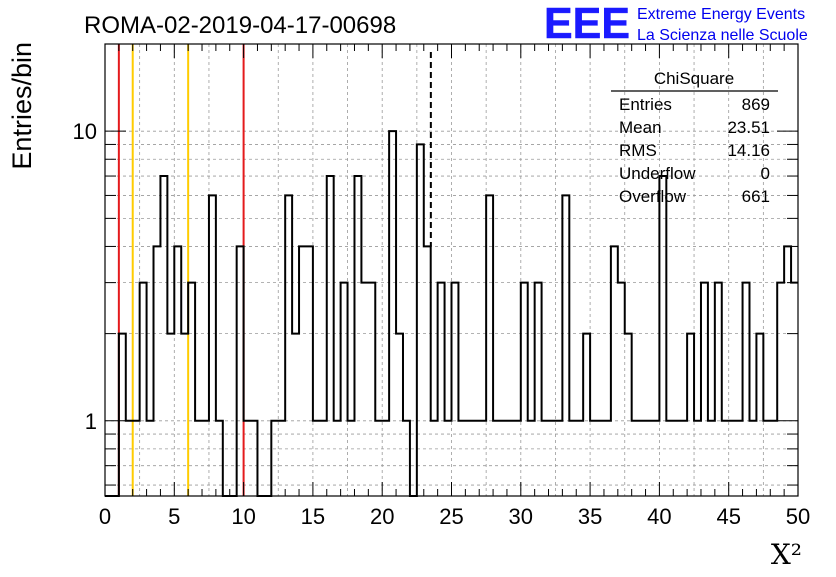  Describe the element at coordinates (587, 24) in the screenshot. I see `eee-logo-text: EEE` at that location.